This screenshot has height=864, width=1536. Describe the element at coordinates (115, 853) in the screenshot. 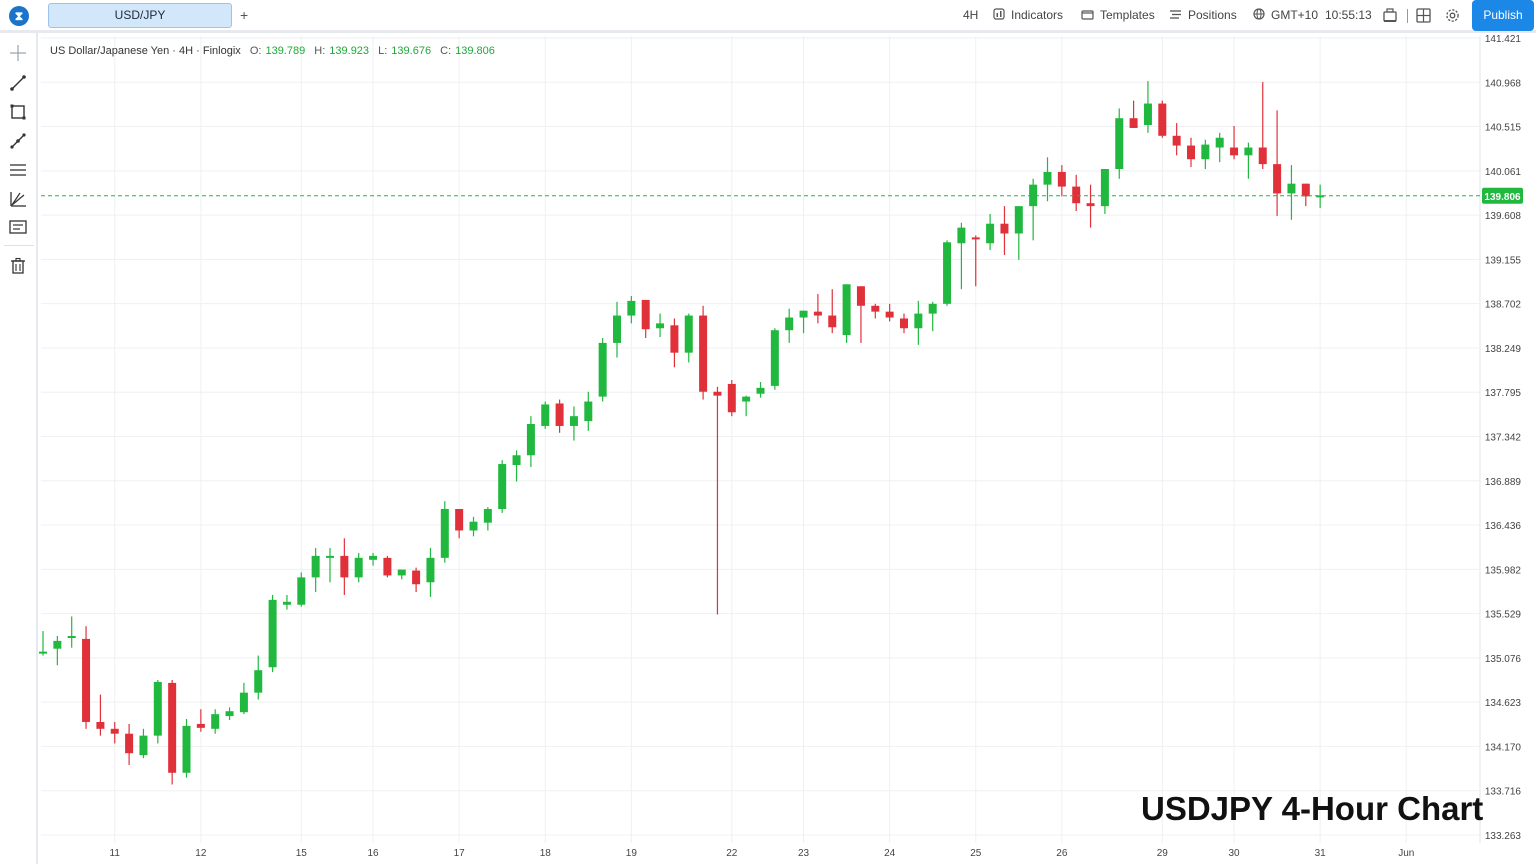

I see `time-tick-label: 11` at that location.